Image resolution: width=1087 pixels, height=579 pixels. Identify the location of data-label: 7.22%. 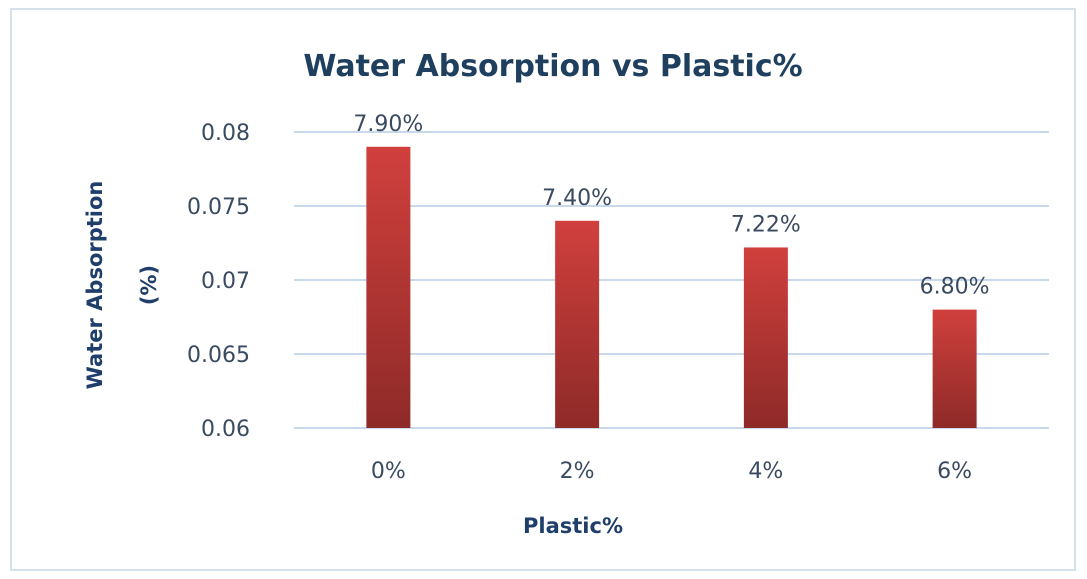
(766, 224).